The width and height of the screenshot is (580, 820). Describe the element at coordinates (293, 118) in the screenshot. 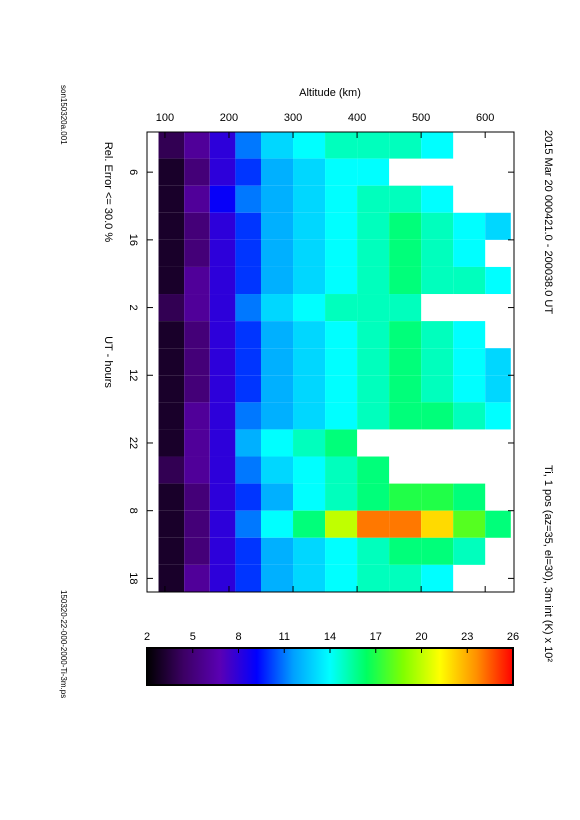

I see `y-tick-label: 300` at that location.